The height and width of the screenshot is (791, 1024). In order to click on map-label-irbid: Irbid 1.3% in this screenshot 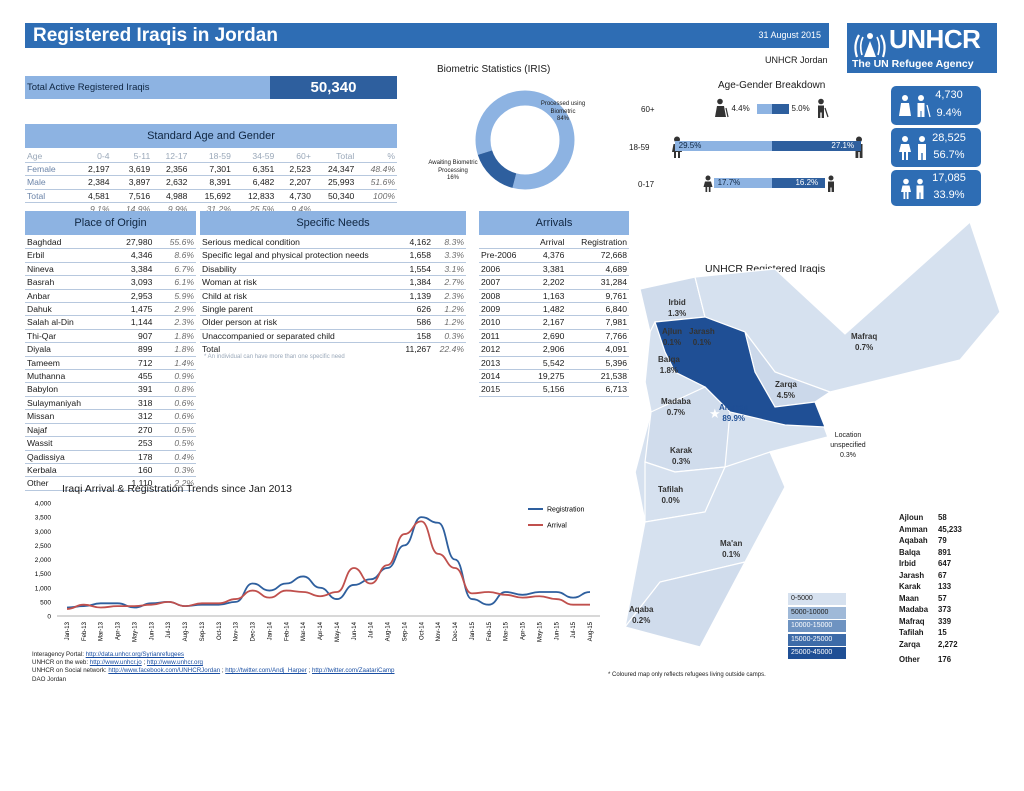, I will do `click(677, 308)`.